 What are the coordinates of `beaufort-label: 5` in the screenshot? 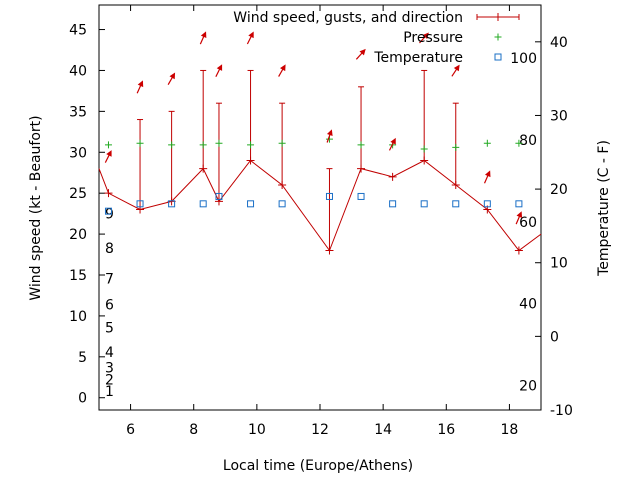 It's located at (109, 328).